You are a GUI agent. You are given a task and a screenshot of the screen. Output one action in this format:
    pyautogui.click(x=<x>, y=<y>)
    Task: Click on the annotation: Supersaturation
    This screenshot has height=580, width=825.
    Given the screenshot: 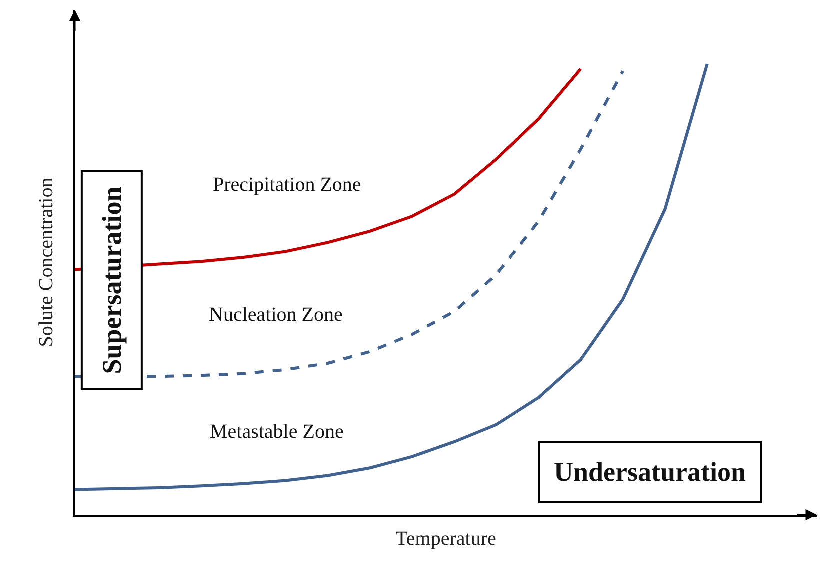 What is the action you would take?
    pyautogui.click(x=111, y=280)
    